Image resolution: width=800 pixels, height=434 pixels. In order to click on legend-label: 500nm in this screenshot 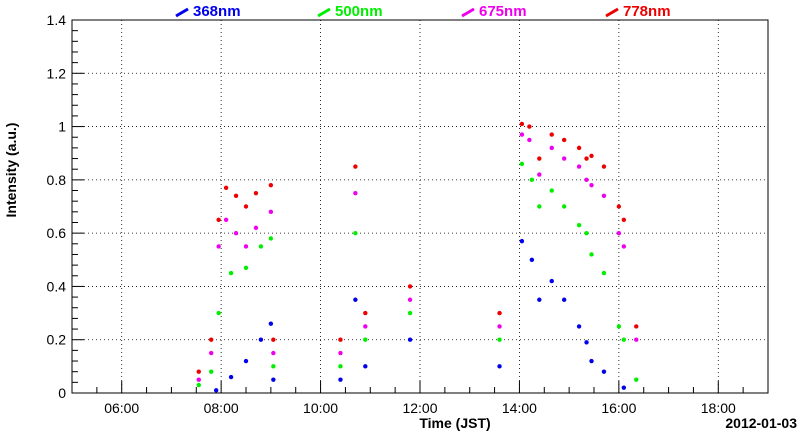, I will do `click(359, 11)`.